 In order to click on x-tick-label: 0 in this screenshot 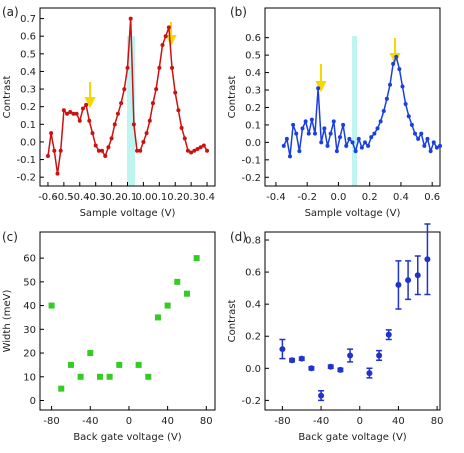, I will do `click(129, 421)`.